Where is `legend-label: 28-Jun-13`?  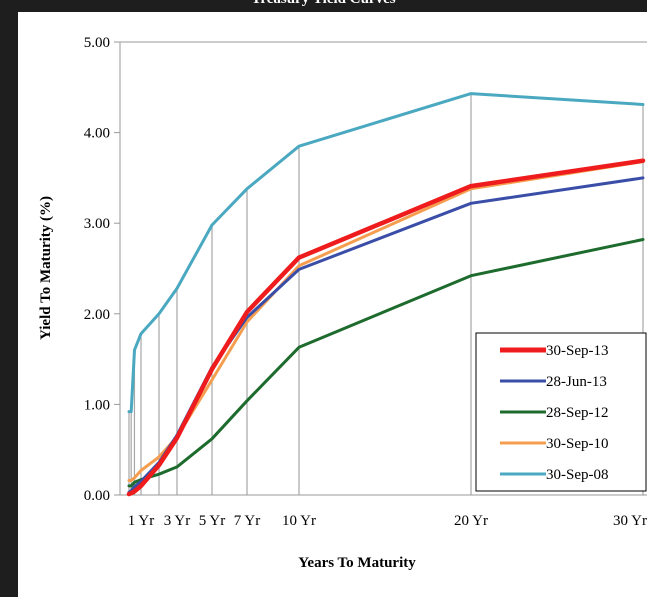 legend-label: 28-Jun-13 is located at coordinates (576, 382).